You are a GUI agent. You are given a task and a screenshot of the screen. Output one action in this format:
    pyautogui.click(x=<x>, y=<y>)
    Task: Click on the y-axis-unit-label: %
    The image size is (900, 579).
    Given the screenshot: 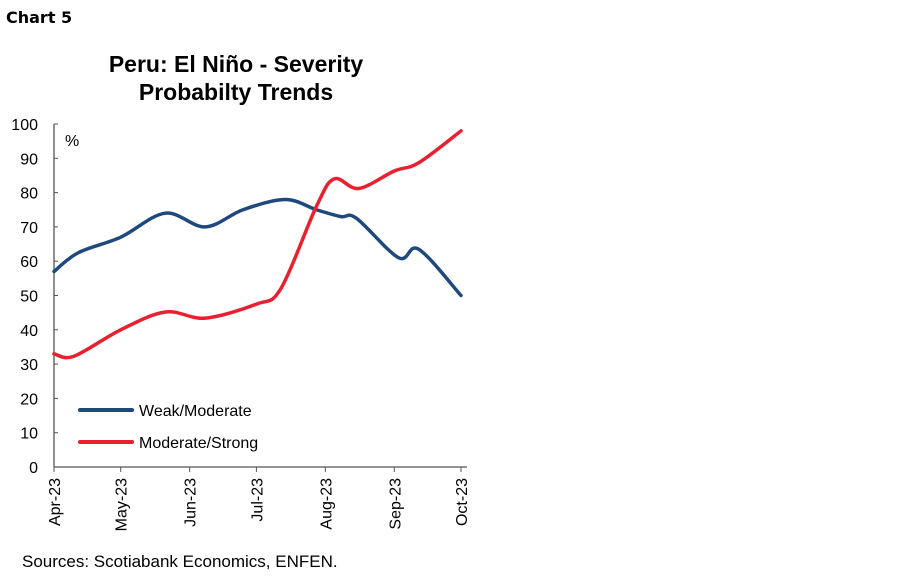 What is the action you would take?
    pyautogui.click(x=72, y=141)
    